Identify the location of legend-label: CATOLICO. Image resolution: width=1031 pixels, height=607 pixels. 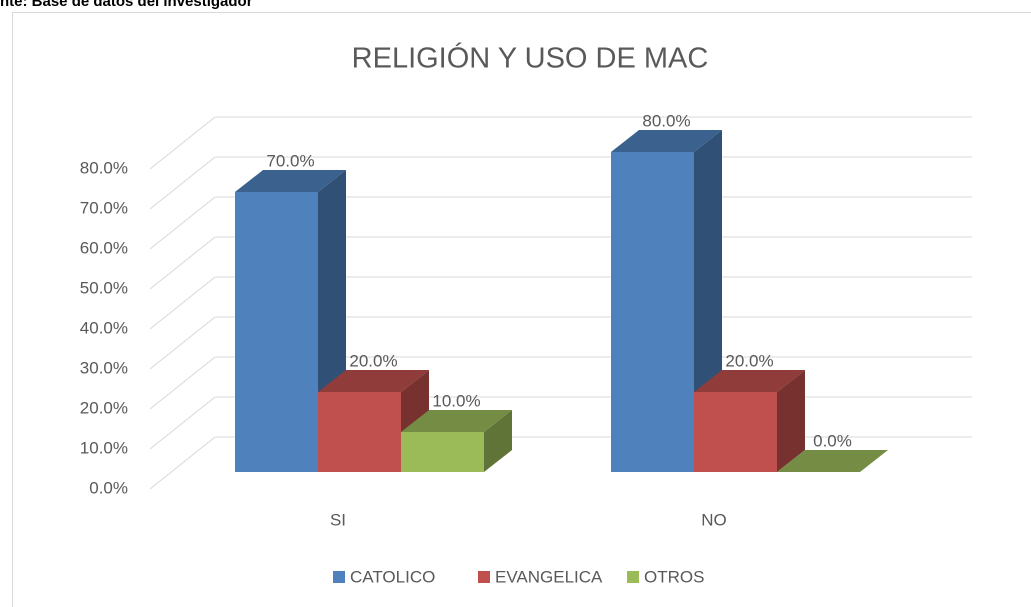
(392, 576).